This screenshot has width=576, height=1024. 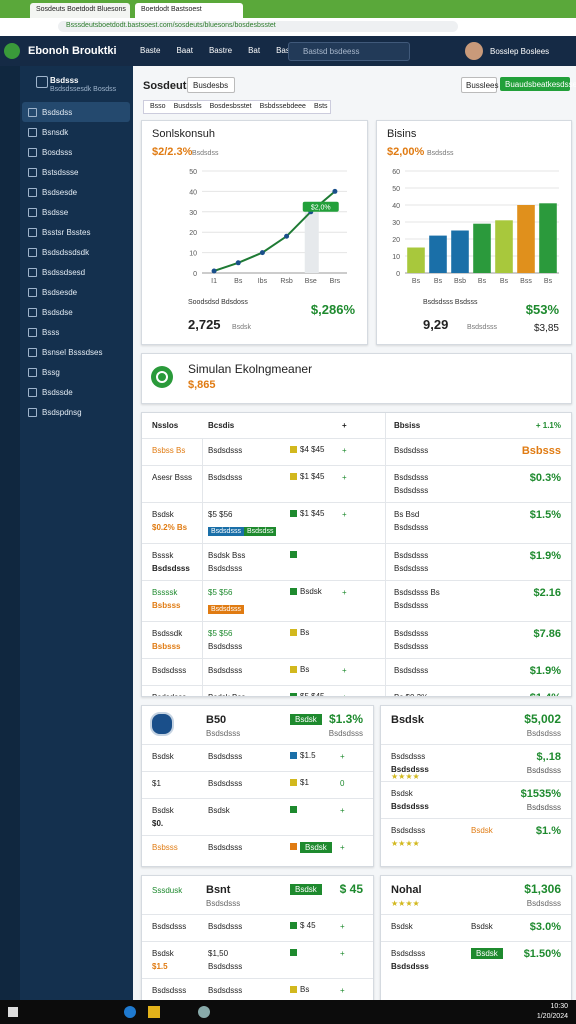 I want to click on row: Bsdsk Bsdsdsss $1.5 +, so click(x=257, y=757).